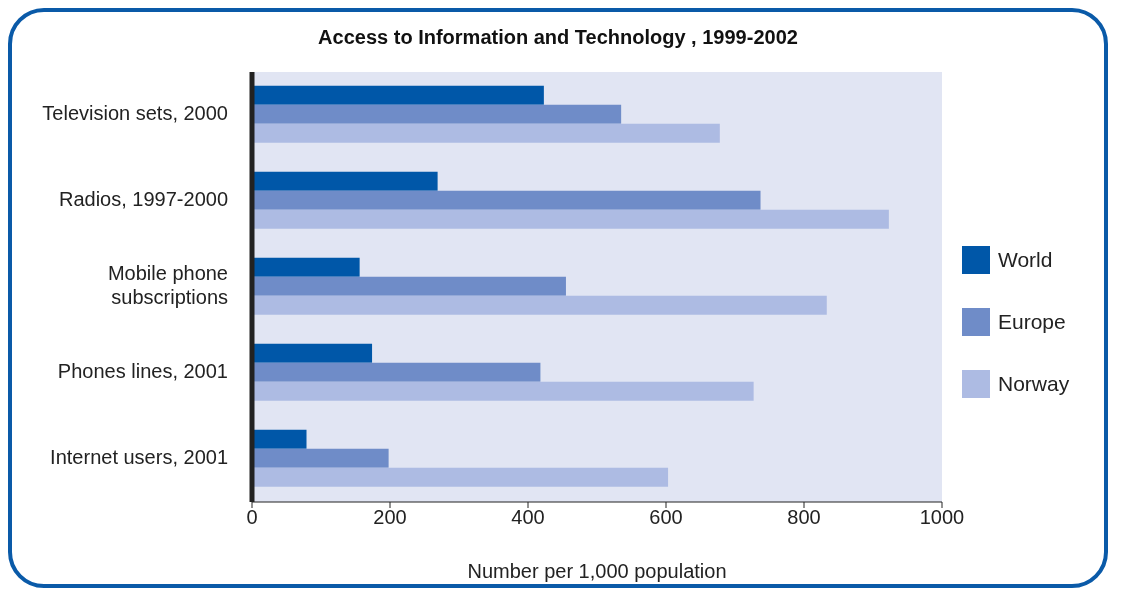 The image size is (1123, 601). I want to click on x-tick-label: 400, so click(528, 517).